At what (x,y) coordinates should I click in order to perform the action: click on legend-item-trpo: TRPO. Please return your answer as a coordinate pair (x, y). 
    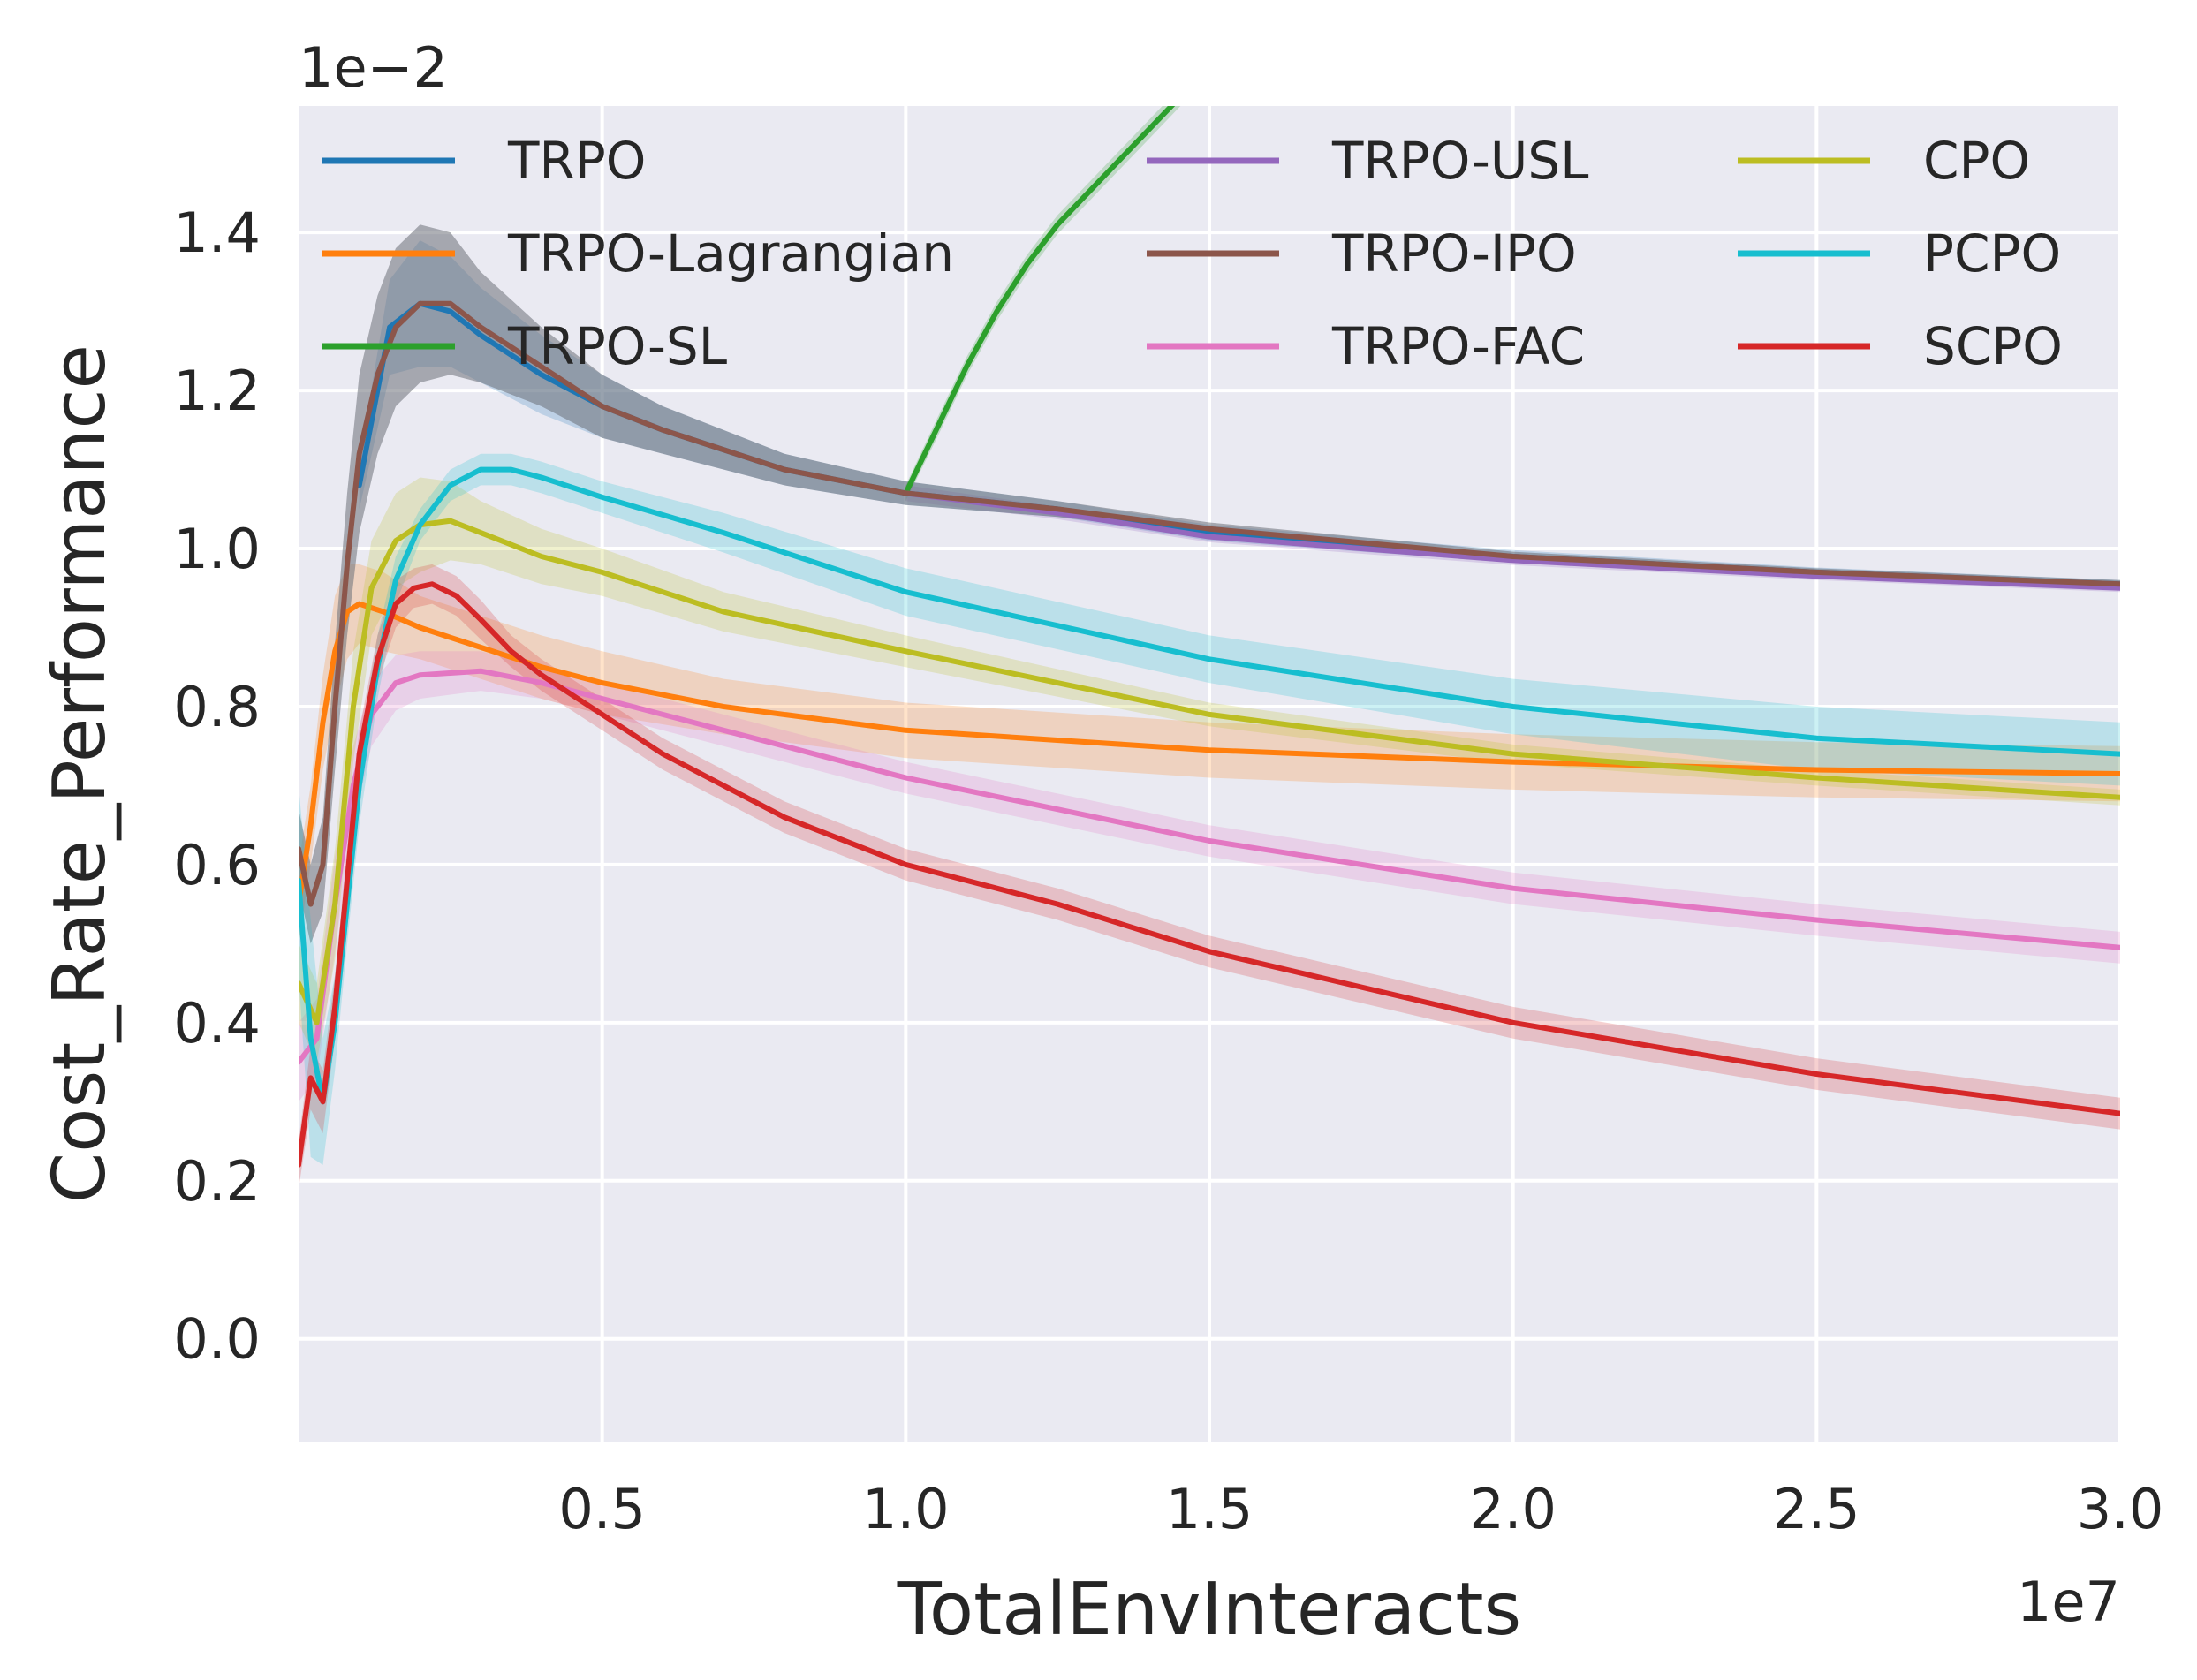
    Looking at the image, I should click on (484, 161).